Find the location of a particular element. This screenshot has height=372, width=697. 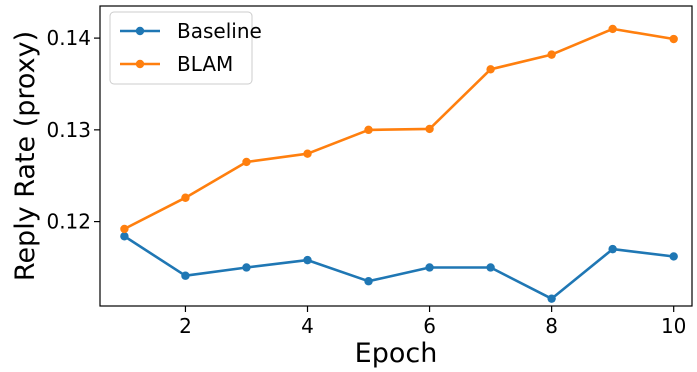

y-axis-ticks: 0.12 0.13 0.14 is located at coordinates (73, 130).